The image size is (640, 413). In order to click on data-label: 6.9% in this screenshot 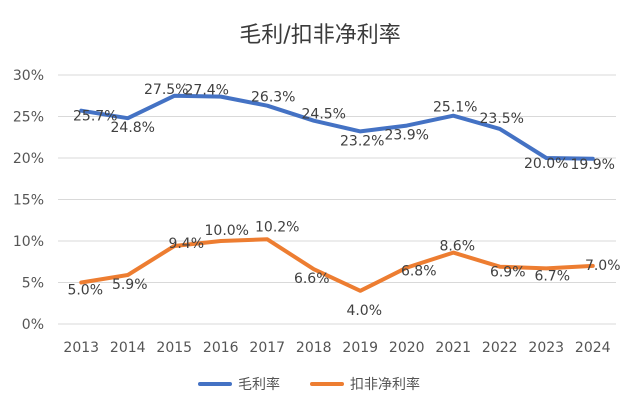, I will do `click(508, 273)`.